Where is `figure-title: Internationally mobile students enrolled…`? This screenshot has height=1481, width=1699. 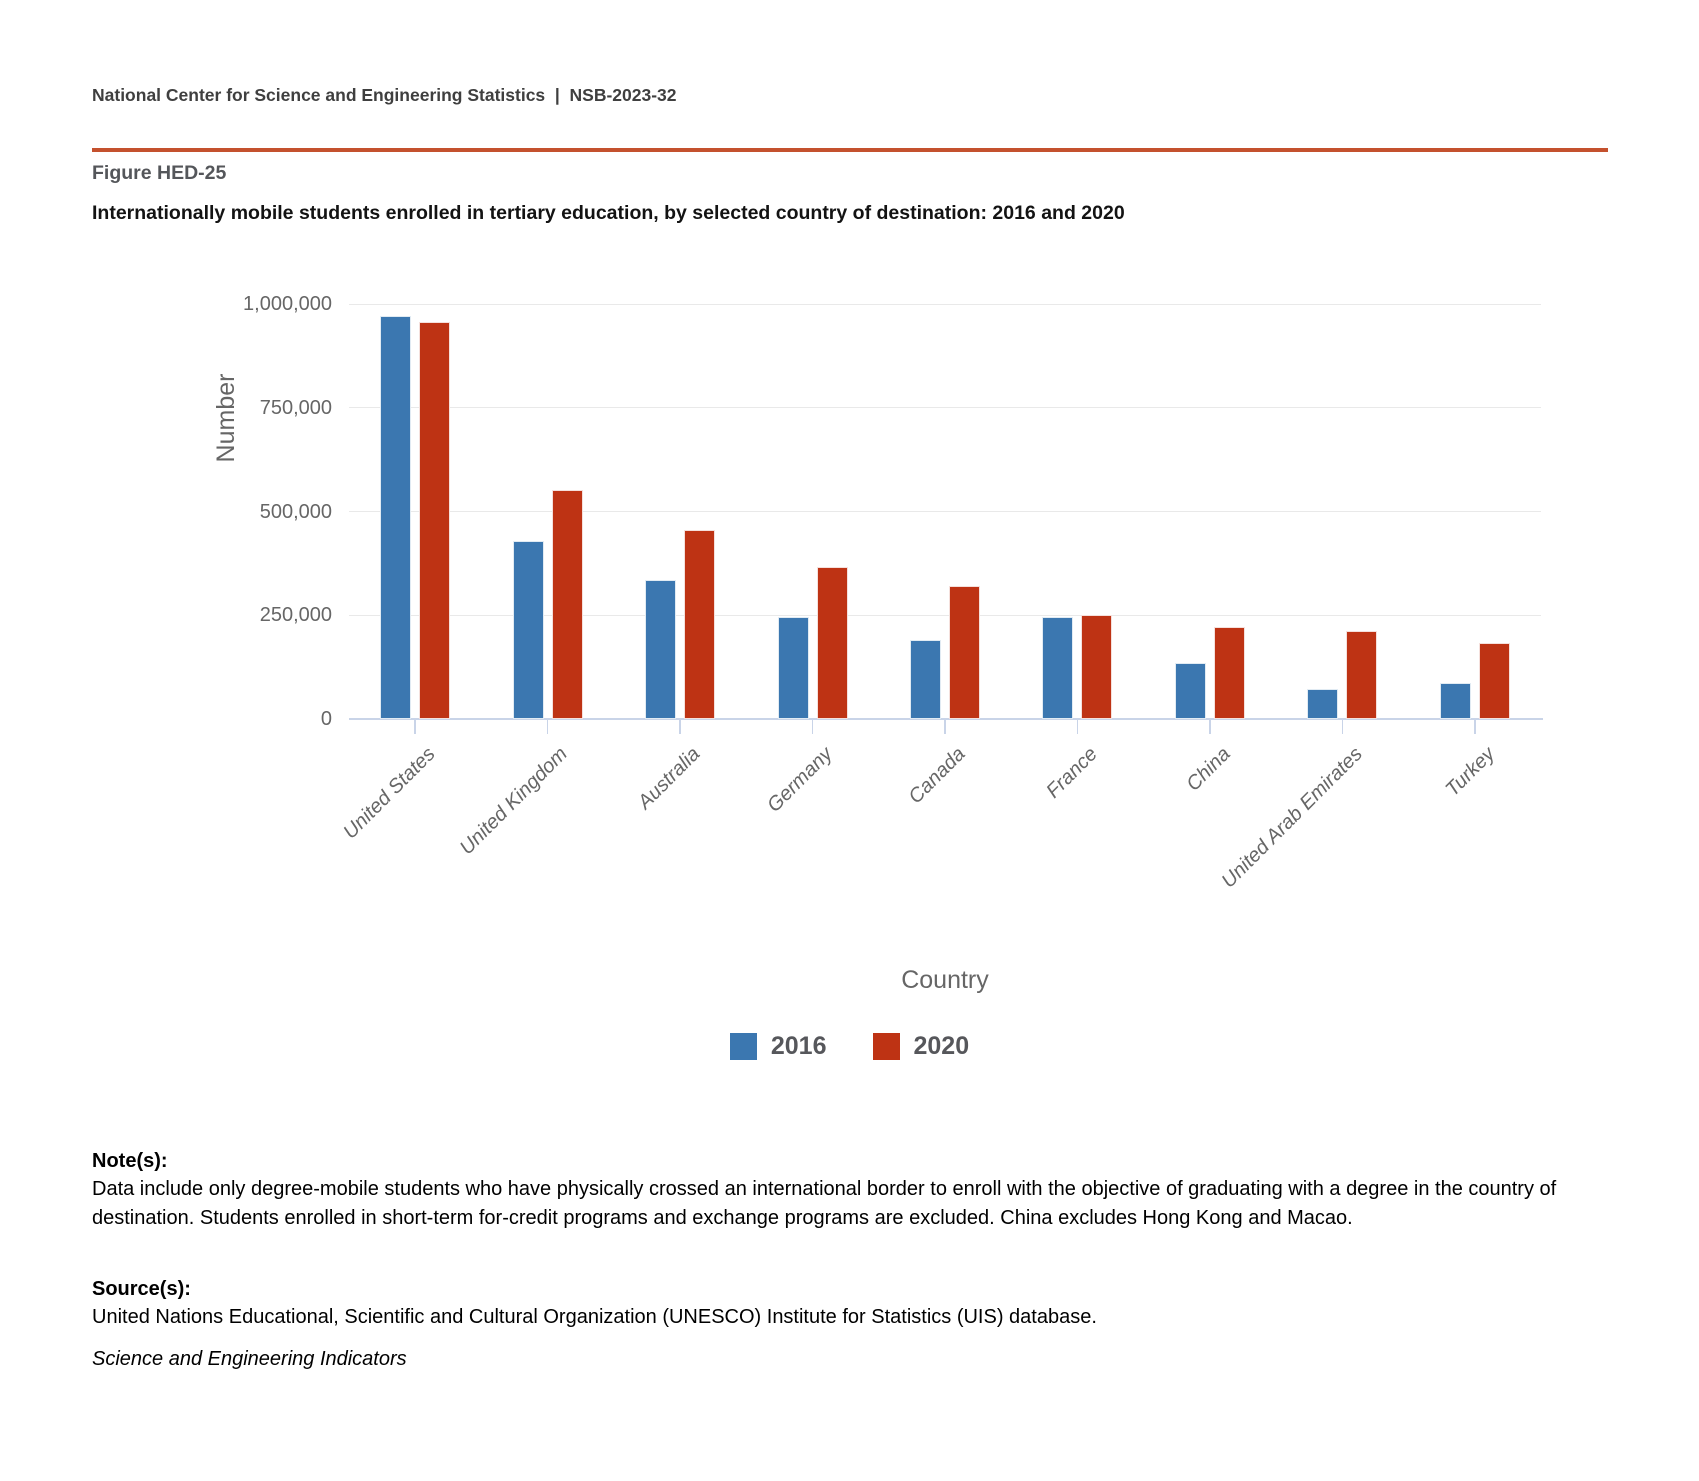 figure-title: Internationally mobile students enrolled… is located at coordinates (608, 213).